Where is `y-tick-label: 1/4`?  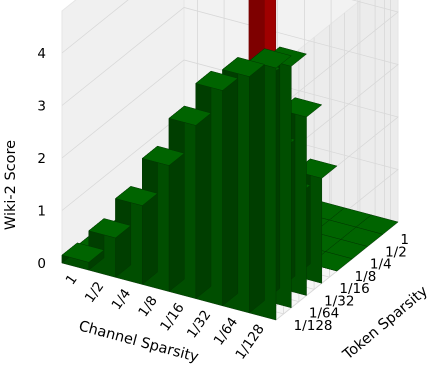 y-tick-label: 1/4 is located at coordinates (381, 265).